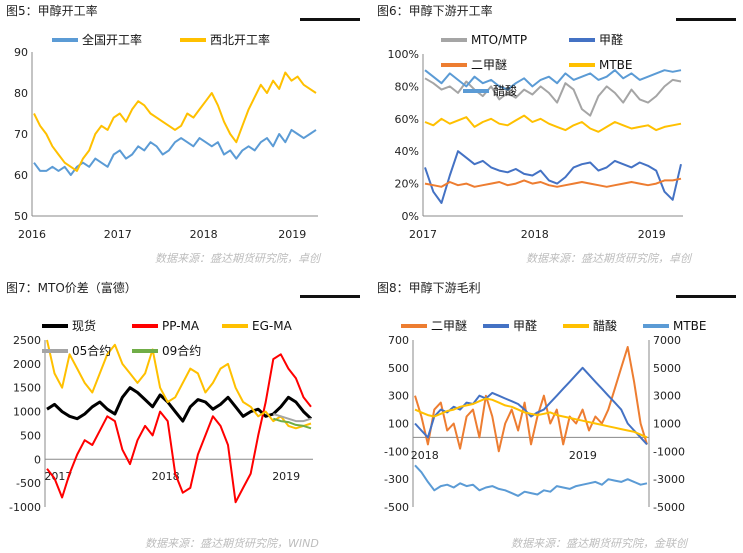 This screenshot has height=553, width=743. I want to click on legend-label: 09合约, so click(181, 350).